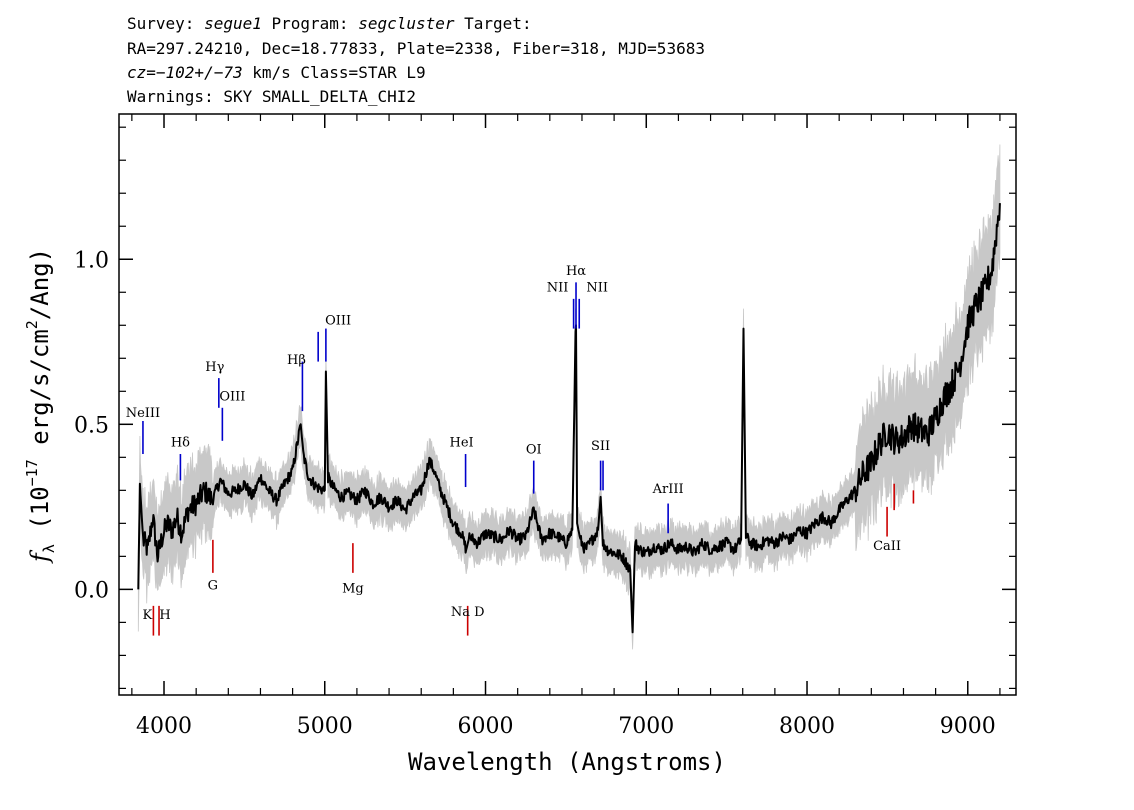 The image size is (1134, 810). What do you see at coordinates (600, 446) in the screenshot?
I see `line-label-sii: SII` at bounding box center [600, 446].